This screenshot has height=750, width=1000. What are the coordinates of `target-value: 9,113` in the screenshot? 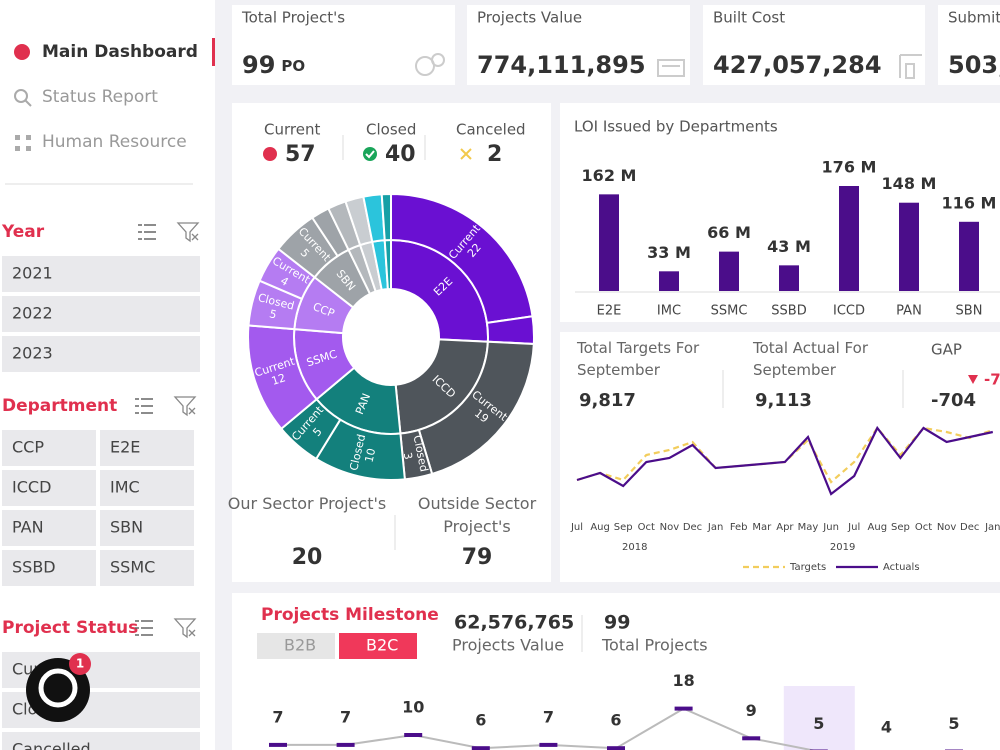 It's located at (783, 400).